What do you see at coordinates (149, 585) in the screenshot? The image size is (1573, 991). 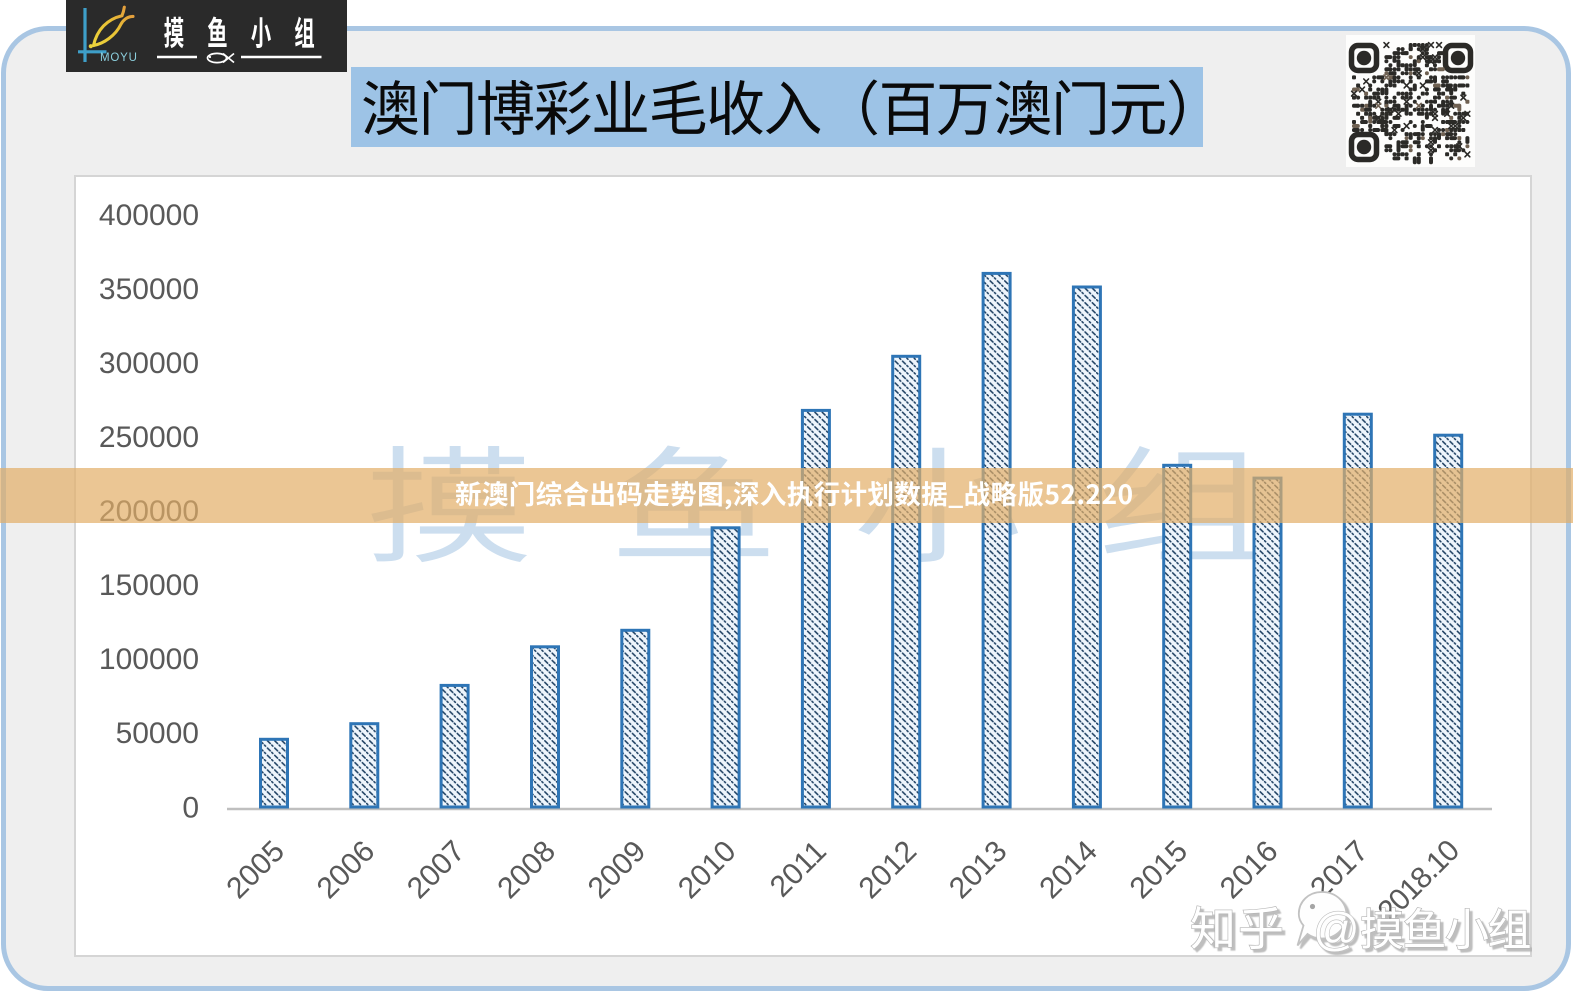 I see `svg-text: 150000` at bounding box center [149, 585].